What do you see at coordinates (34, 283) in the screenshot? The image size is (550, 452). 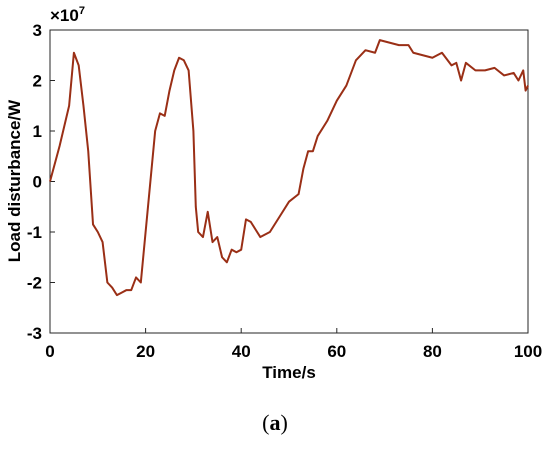 I see `y-tick-label: -2` at bounding box center [34, 283].